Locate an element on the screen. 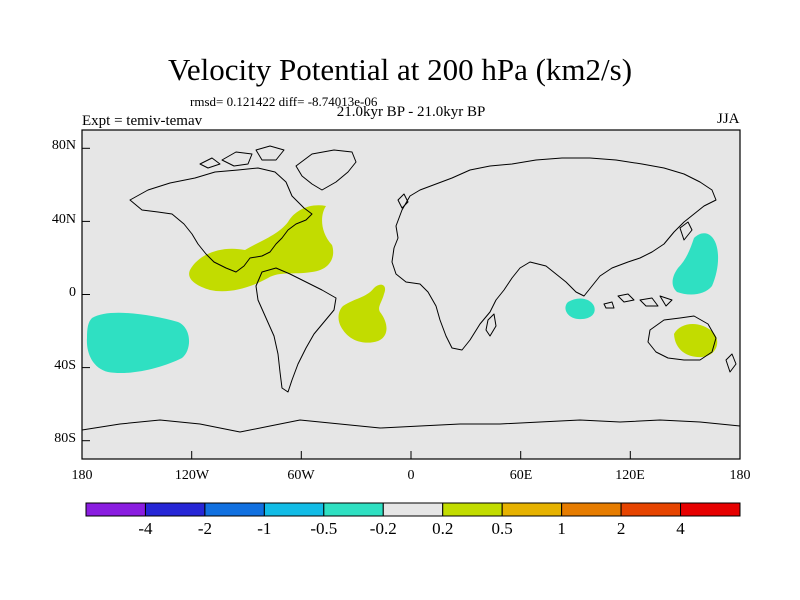 The image size is (800, 600). colorbar-label: 1 is located at coordinates (561, 528).